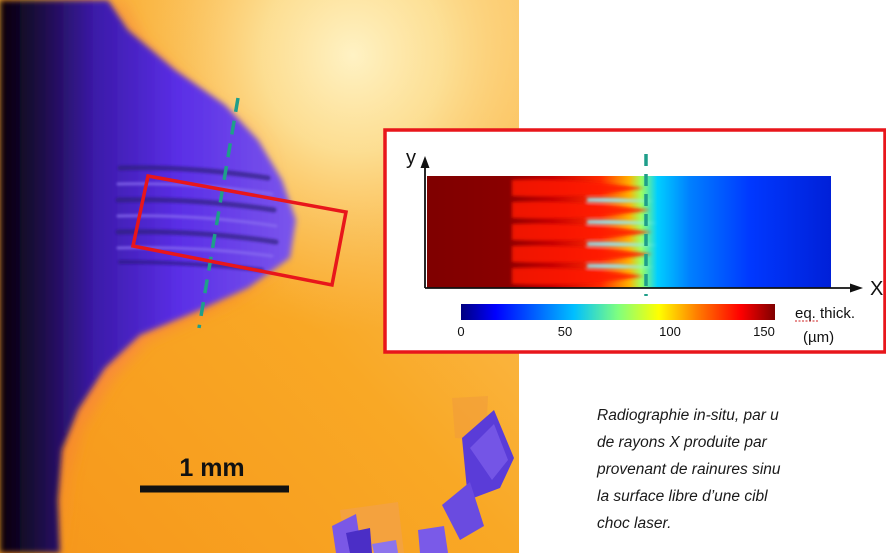  Describe the element at coordinates (689, 469) in the screenshot. I see `caption-line: provenant de rainures sinu` at that location.